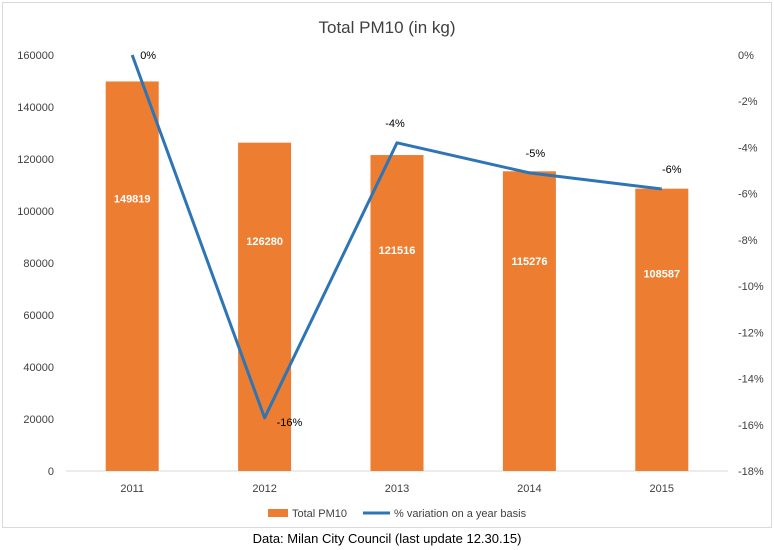 Image resolution: width=774 pixels, height=550 pixels. What do you see at coordinates (397, 482) in the screenshot?
I see `x-axis: 2011 2012 2013 2014 2015` at bounding box center [397, 482].